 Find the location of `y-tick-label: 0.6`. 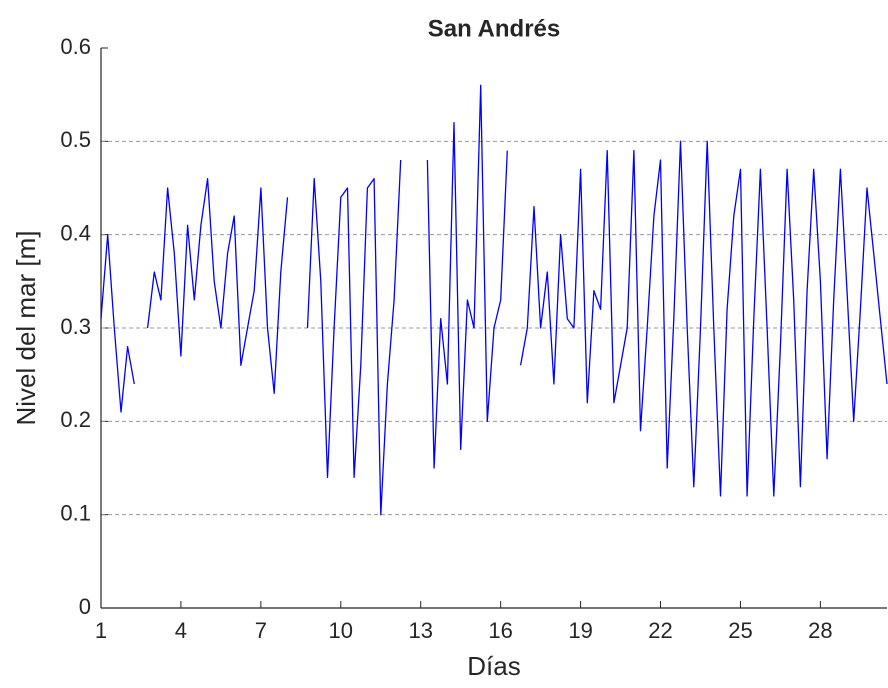

y-tick-label: 0.6 is located at coordinates (75, 46).